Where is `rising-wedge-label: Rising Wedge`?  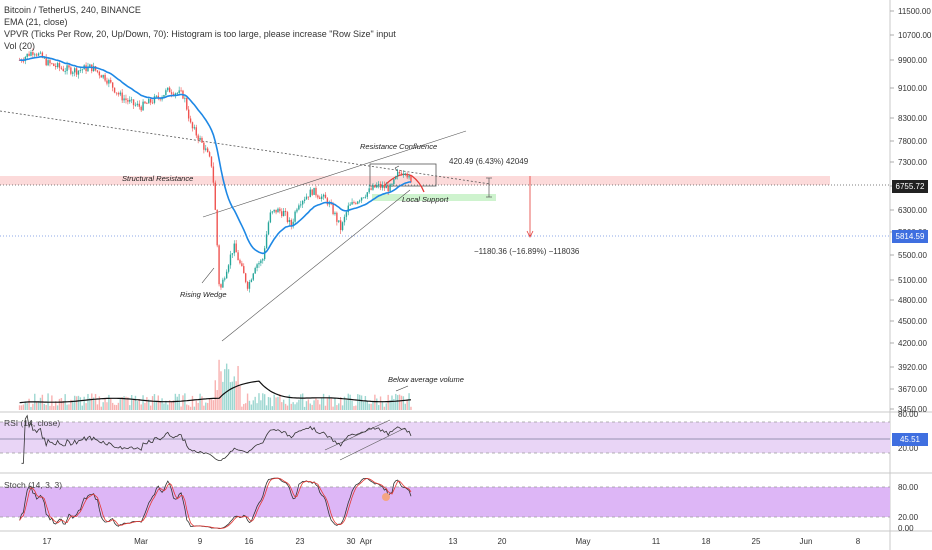
rising-wedge-label: Rising Wedge is located at coordinates (203, 294).